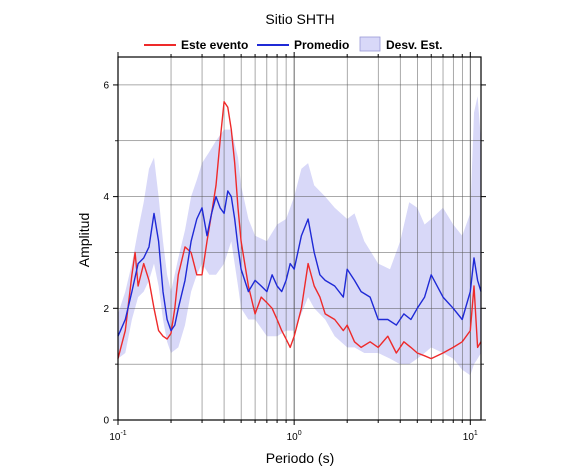 This screenshot has width=586, height=475. I want to click on x-axis-title: Periodo (s), so click(300, 458).